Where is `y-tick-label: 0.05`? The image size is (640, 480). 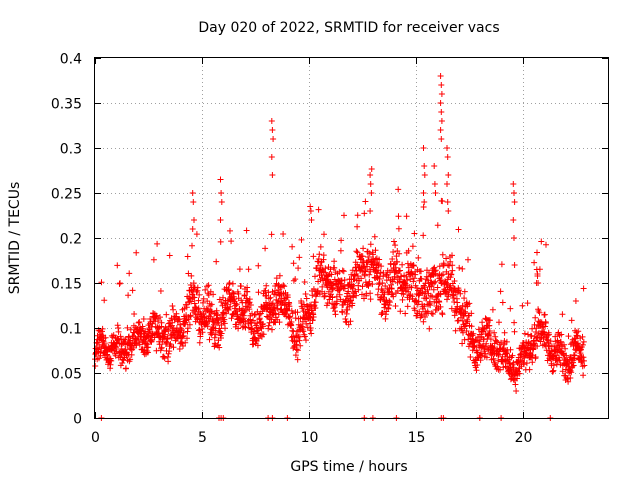 y-tick-label: 0.05 is located at coordinates (66, 375).